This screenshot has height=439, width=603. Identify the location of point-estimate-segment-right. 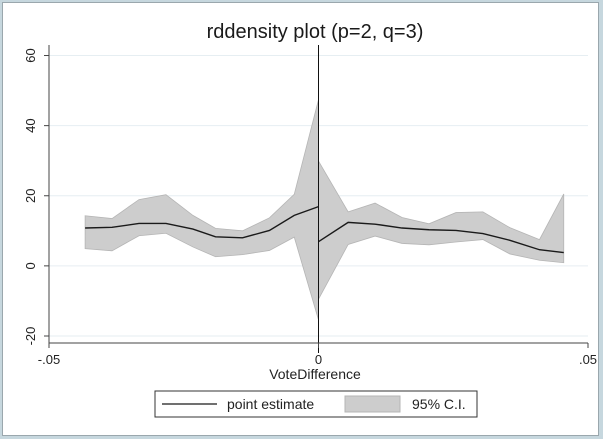
(441, 237).